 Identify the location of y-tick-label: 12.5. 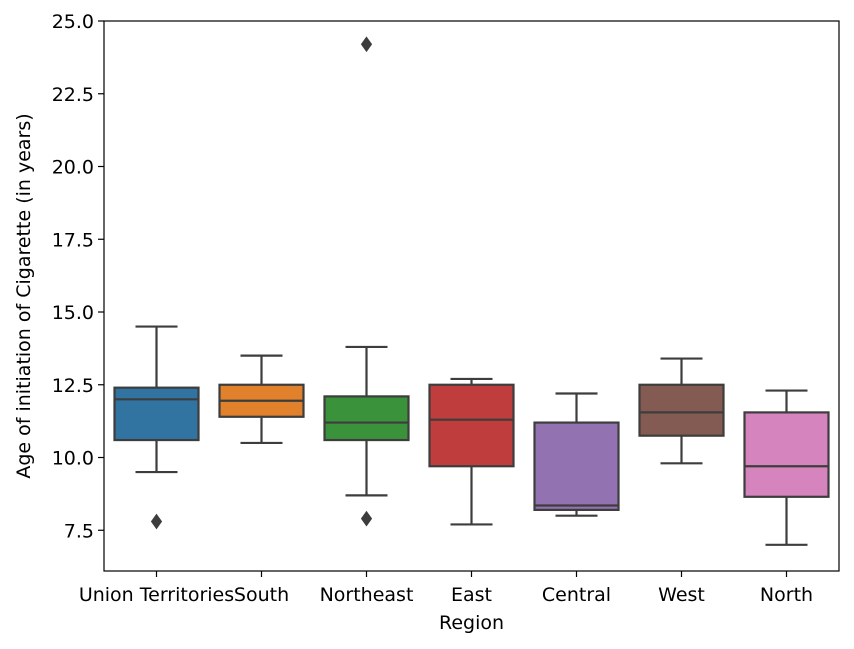
(73, 386).